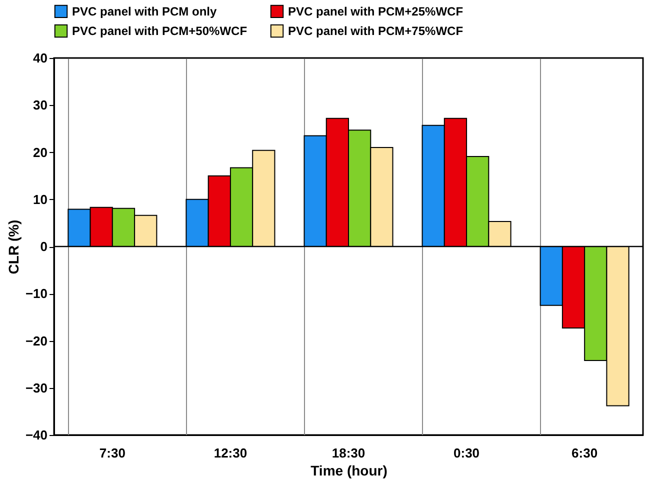 This screenshot has height=489, width=658. What do you see at coordinates (112, 453) in the screenshot?
I see `x-tick-label: 7:30` at bounding box center [112, 453].